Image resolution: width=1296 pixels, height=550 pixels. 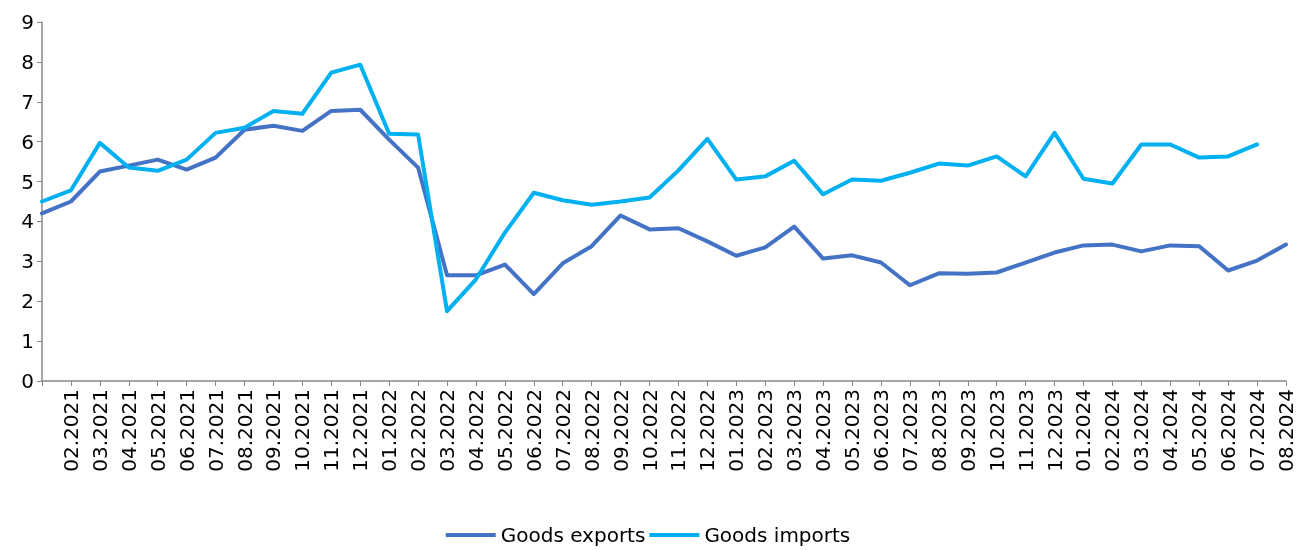 What do you see at coordinates (678, 430) in the screenshot?
I see `x-tick-label: 11.2022` at bounding box center [678, 430].